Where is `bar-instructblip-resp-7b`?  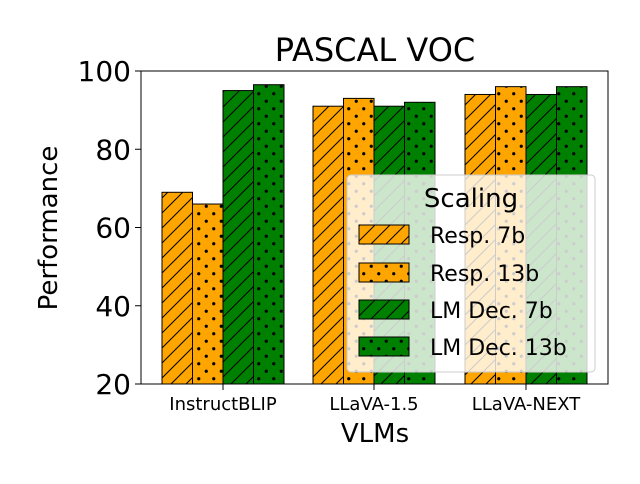
bar-instructblip-resp-7b is located at coordinates (177, 288).